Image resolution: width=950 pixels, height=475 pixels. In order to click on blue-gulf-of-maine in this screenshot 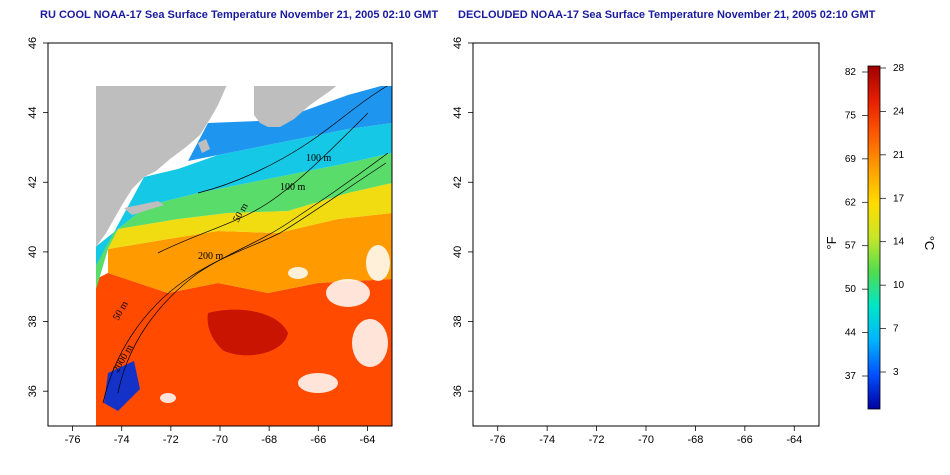, I will do `click(290, 123)`.